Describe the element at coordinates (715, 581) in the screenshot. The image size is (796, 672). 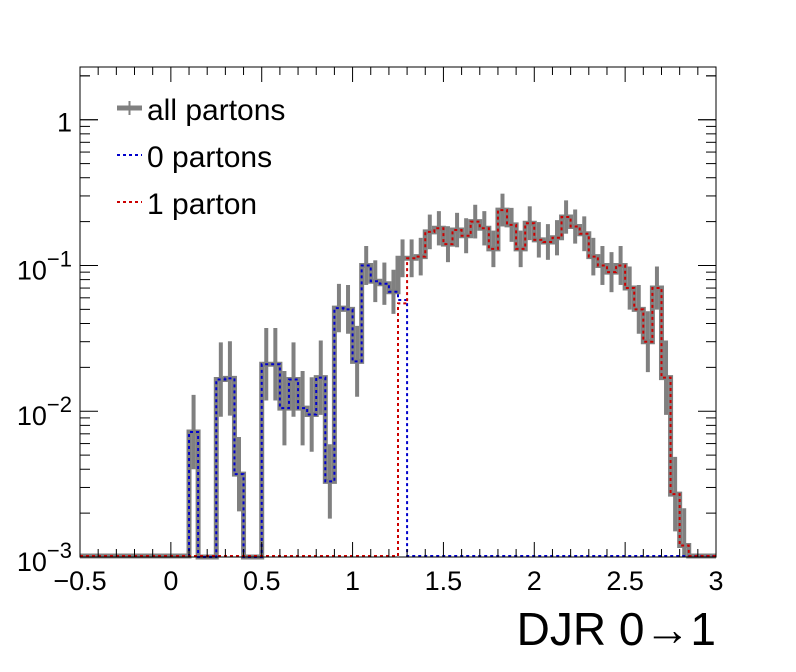
I see `x-tick-label: 3` at that location.